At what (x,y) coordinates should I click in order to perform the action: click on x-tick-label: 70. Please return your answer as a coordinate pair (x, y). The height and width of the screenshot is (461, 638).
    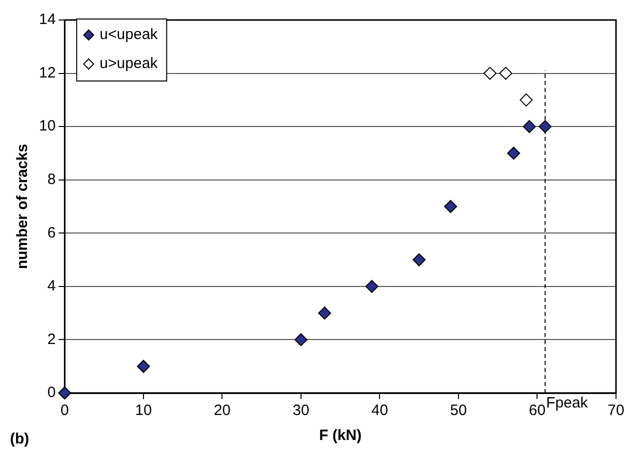
    Looking at the image, I should click on (616, 411).